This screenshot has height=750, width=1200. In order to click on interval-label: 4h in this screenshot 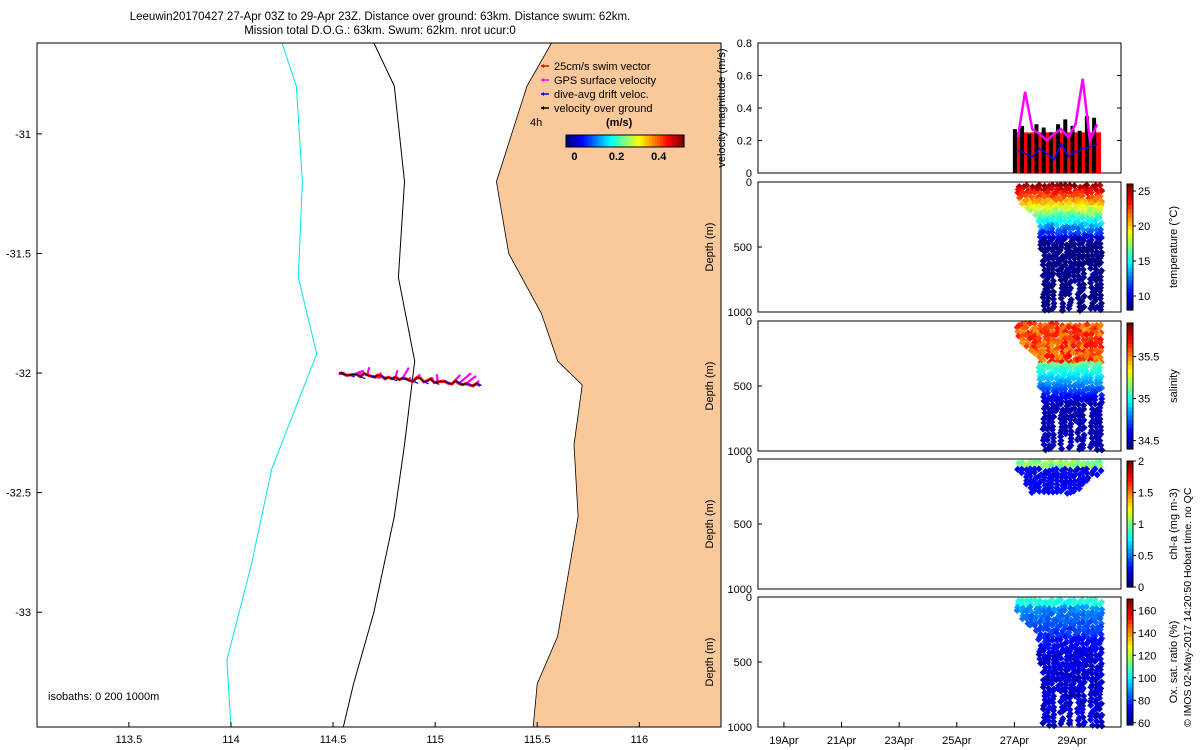, I will do `click(536, 123)`.